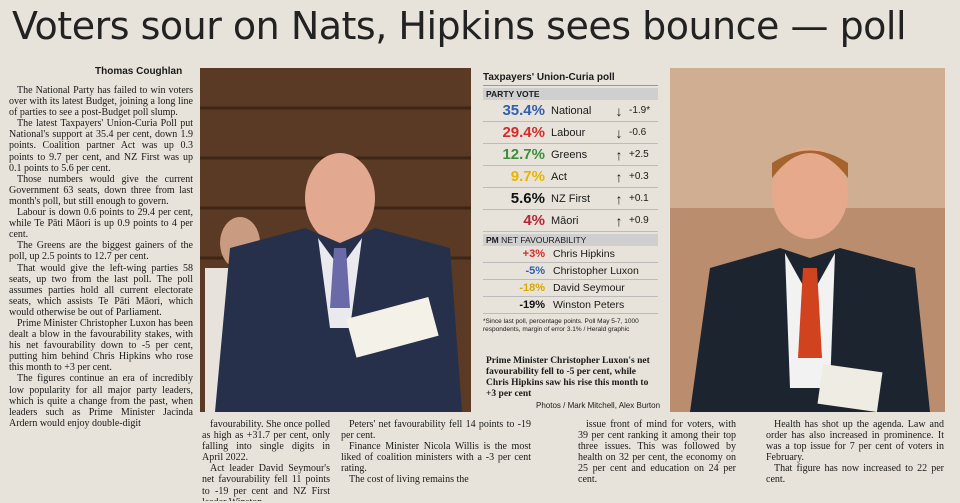  Describe the element at coordinates (523, 110) in the screenshot. I see `party-value: 35.4%` at that location.